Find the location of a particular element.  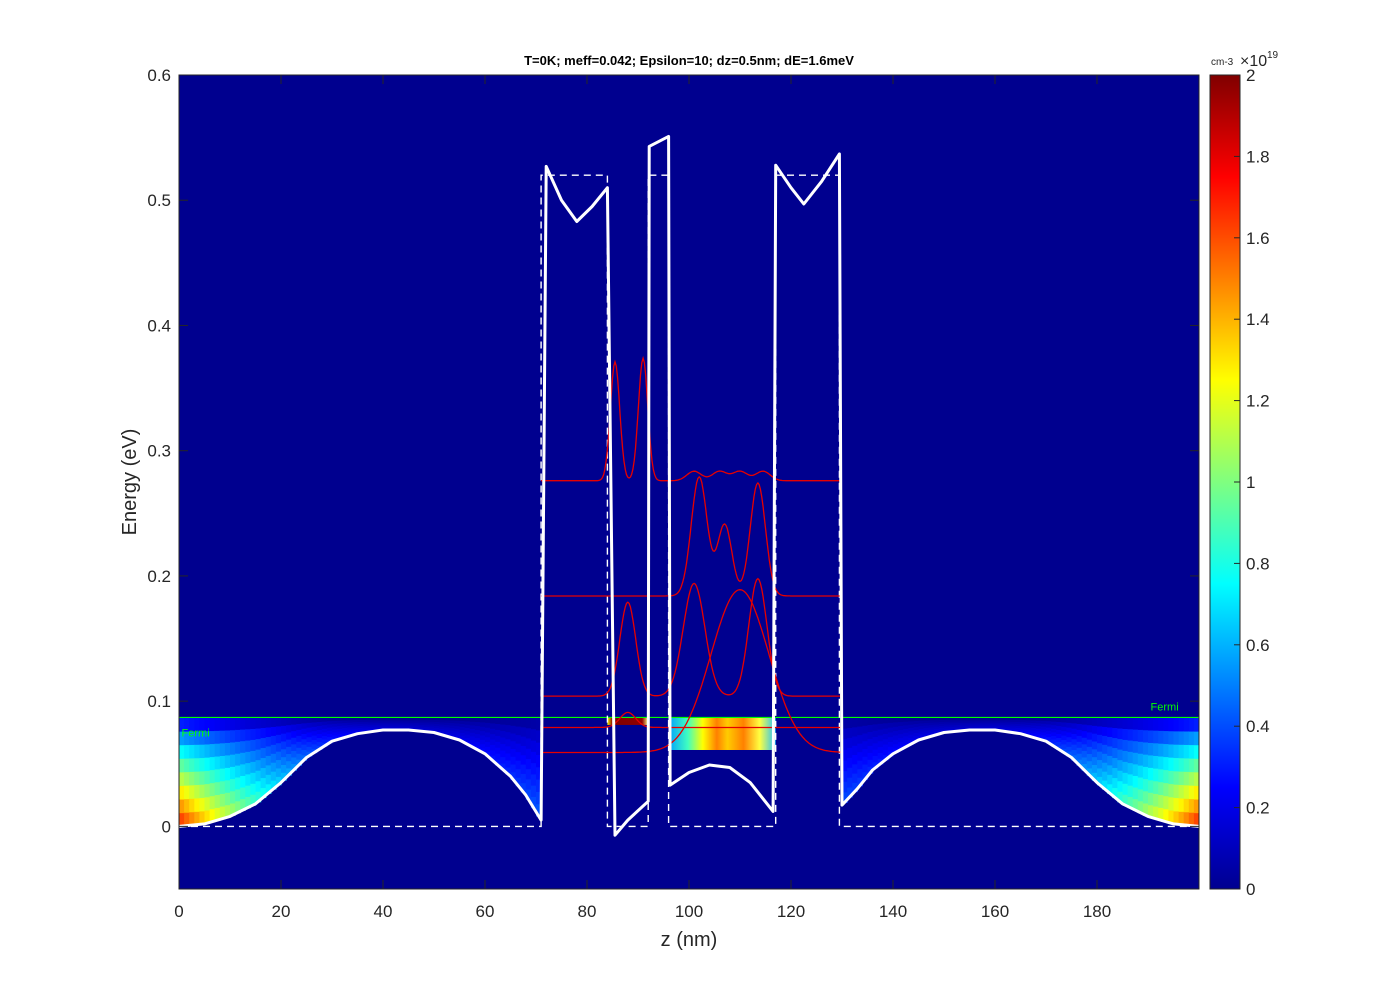

colorbar-tick-label: 1.2 is located at coordinates (1258, 401).